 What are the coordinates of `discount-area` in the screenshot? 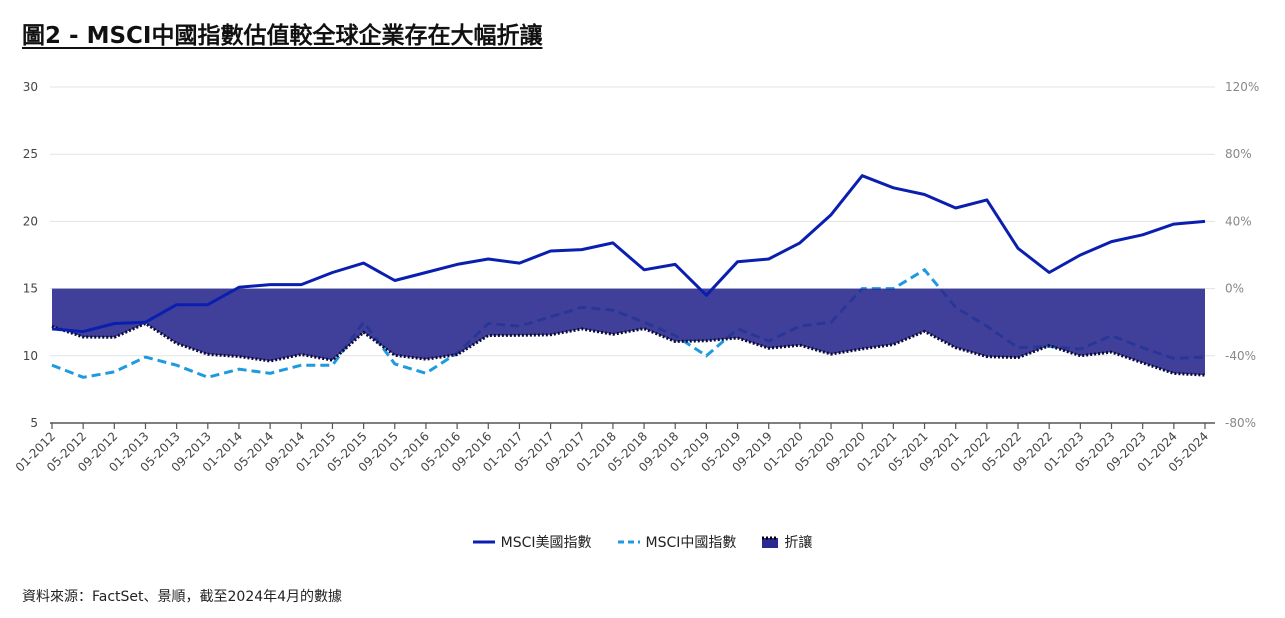 It's located at (628, 332).